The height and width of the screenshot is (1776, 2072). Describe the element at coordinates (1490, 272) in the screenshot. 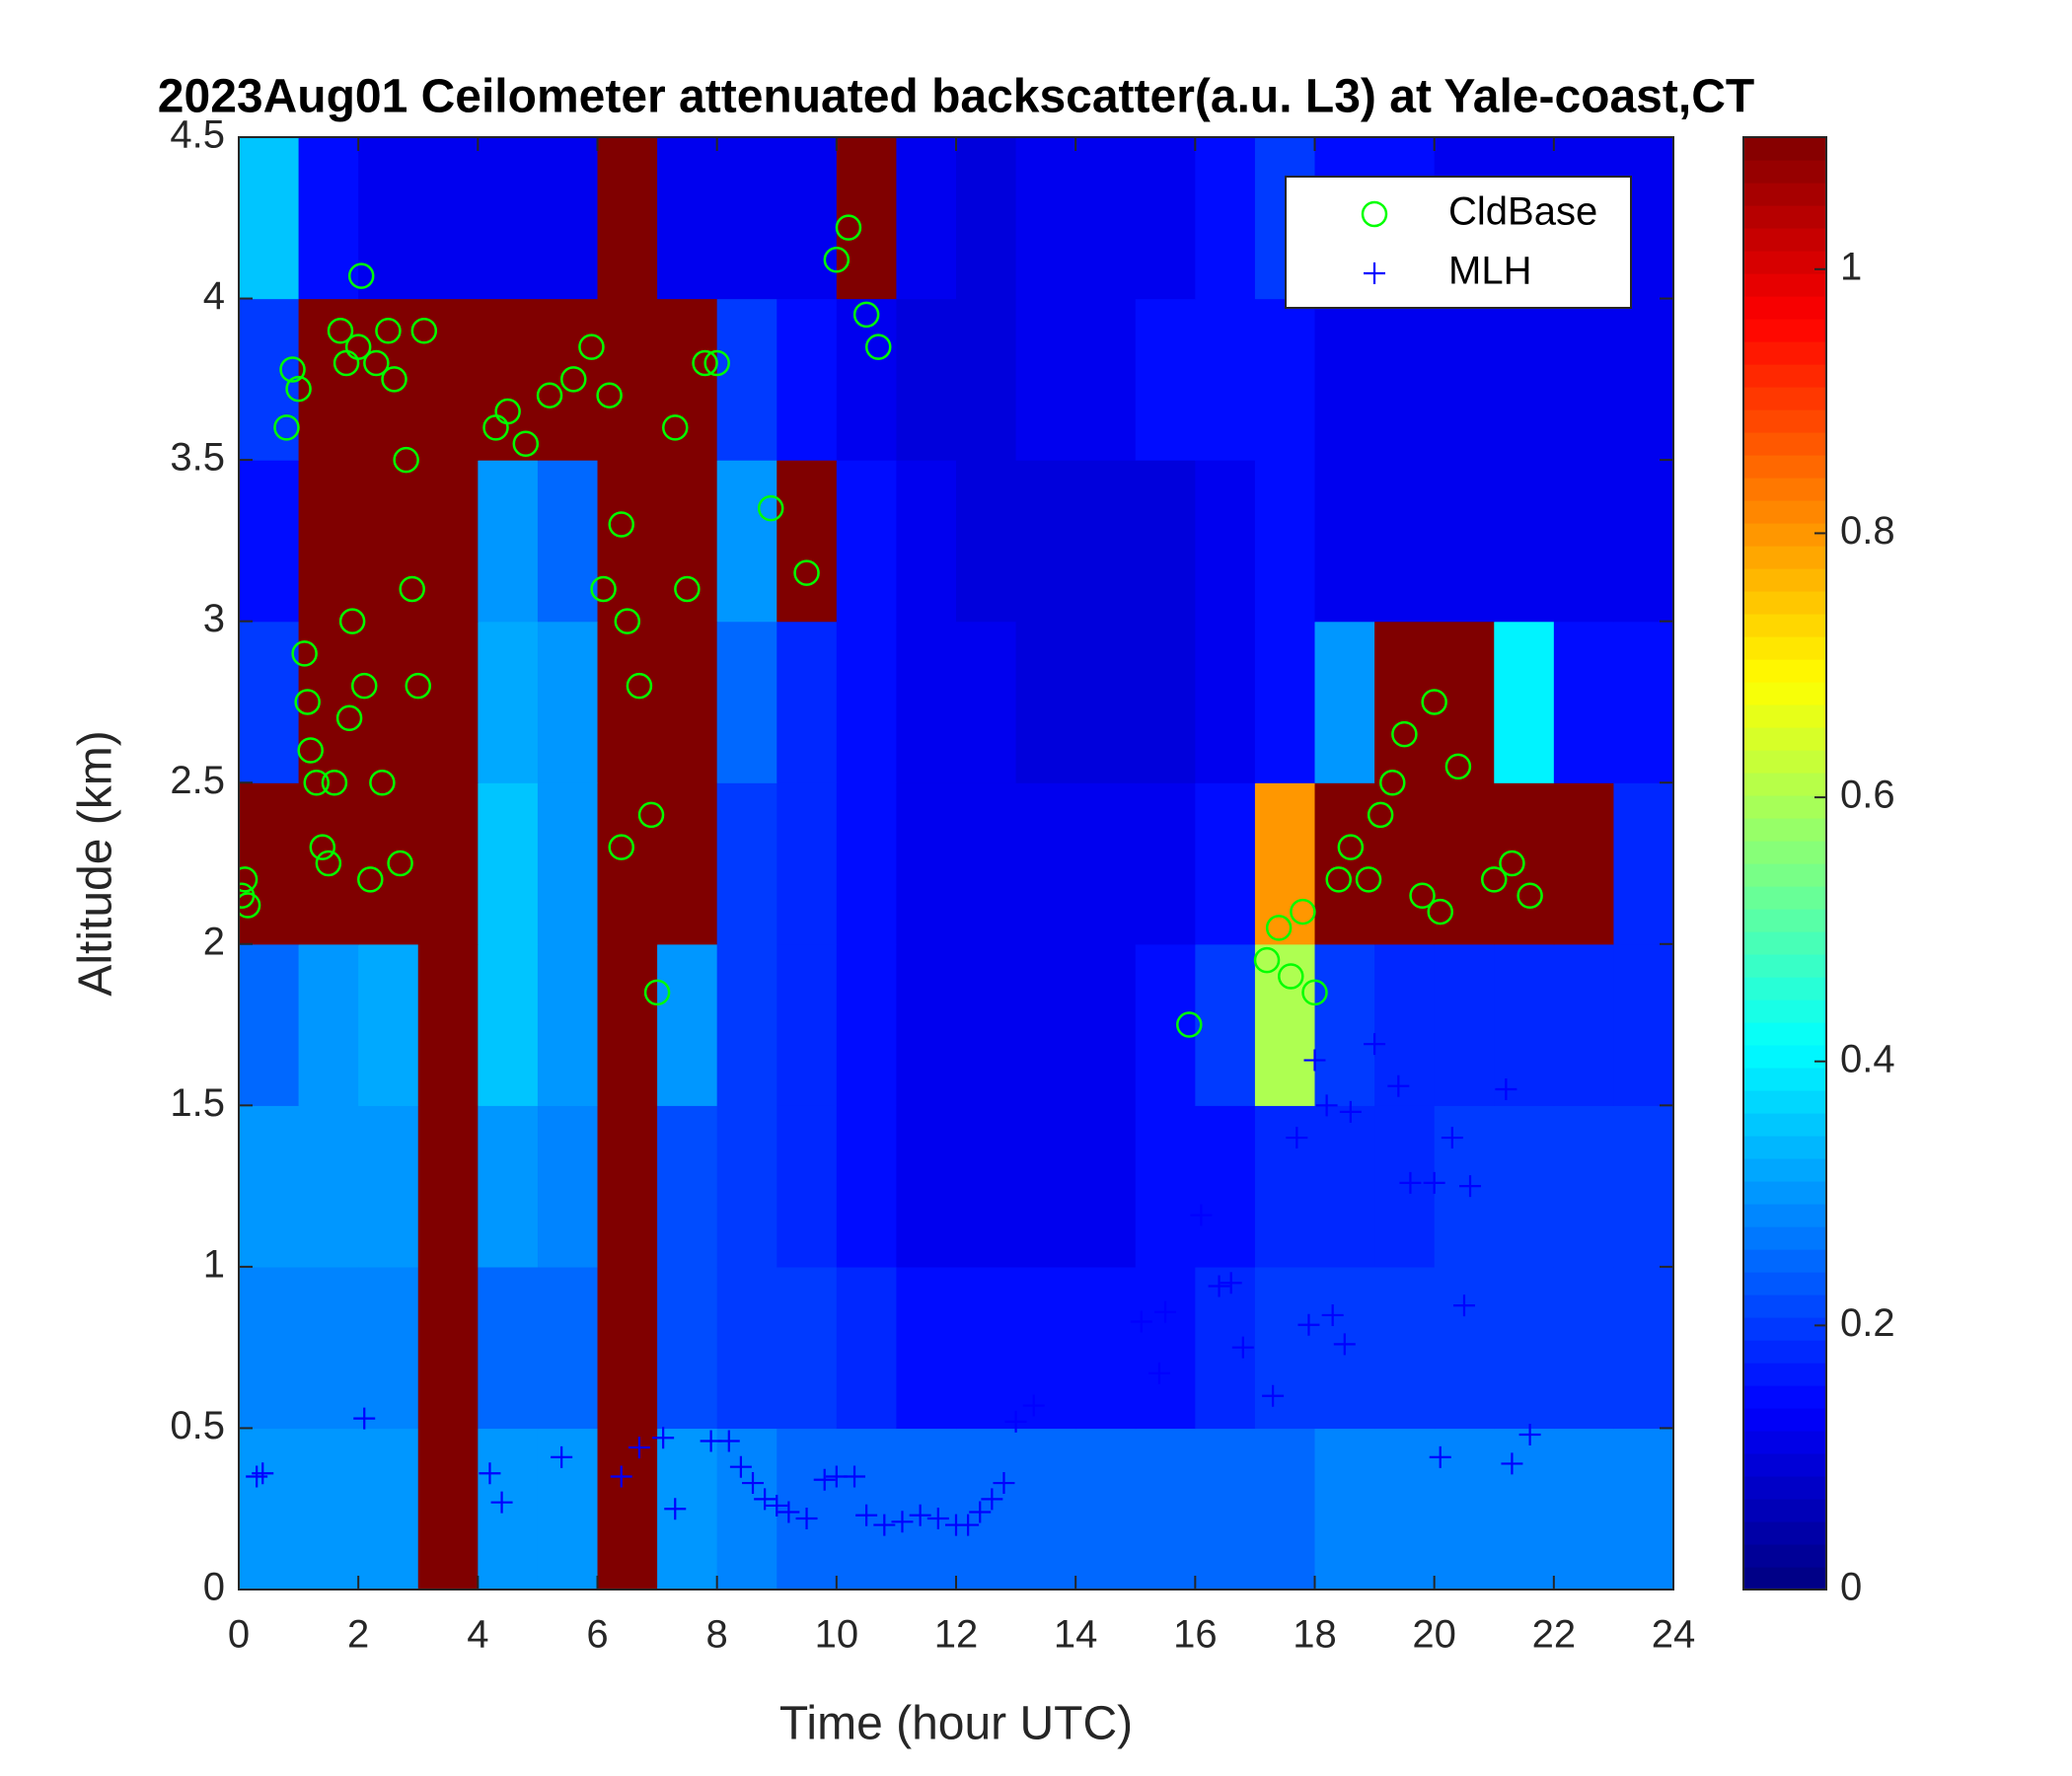

I see `legend-label: MLH` at that location.